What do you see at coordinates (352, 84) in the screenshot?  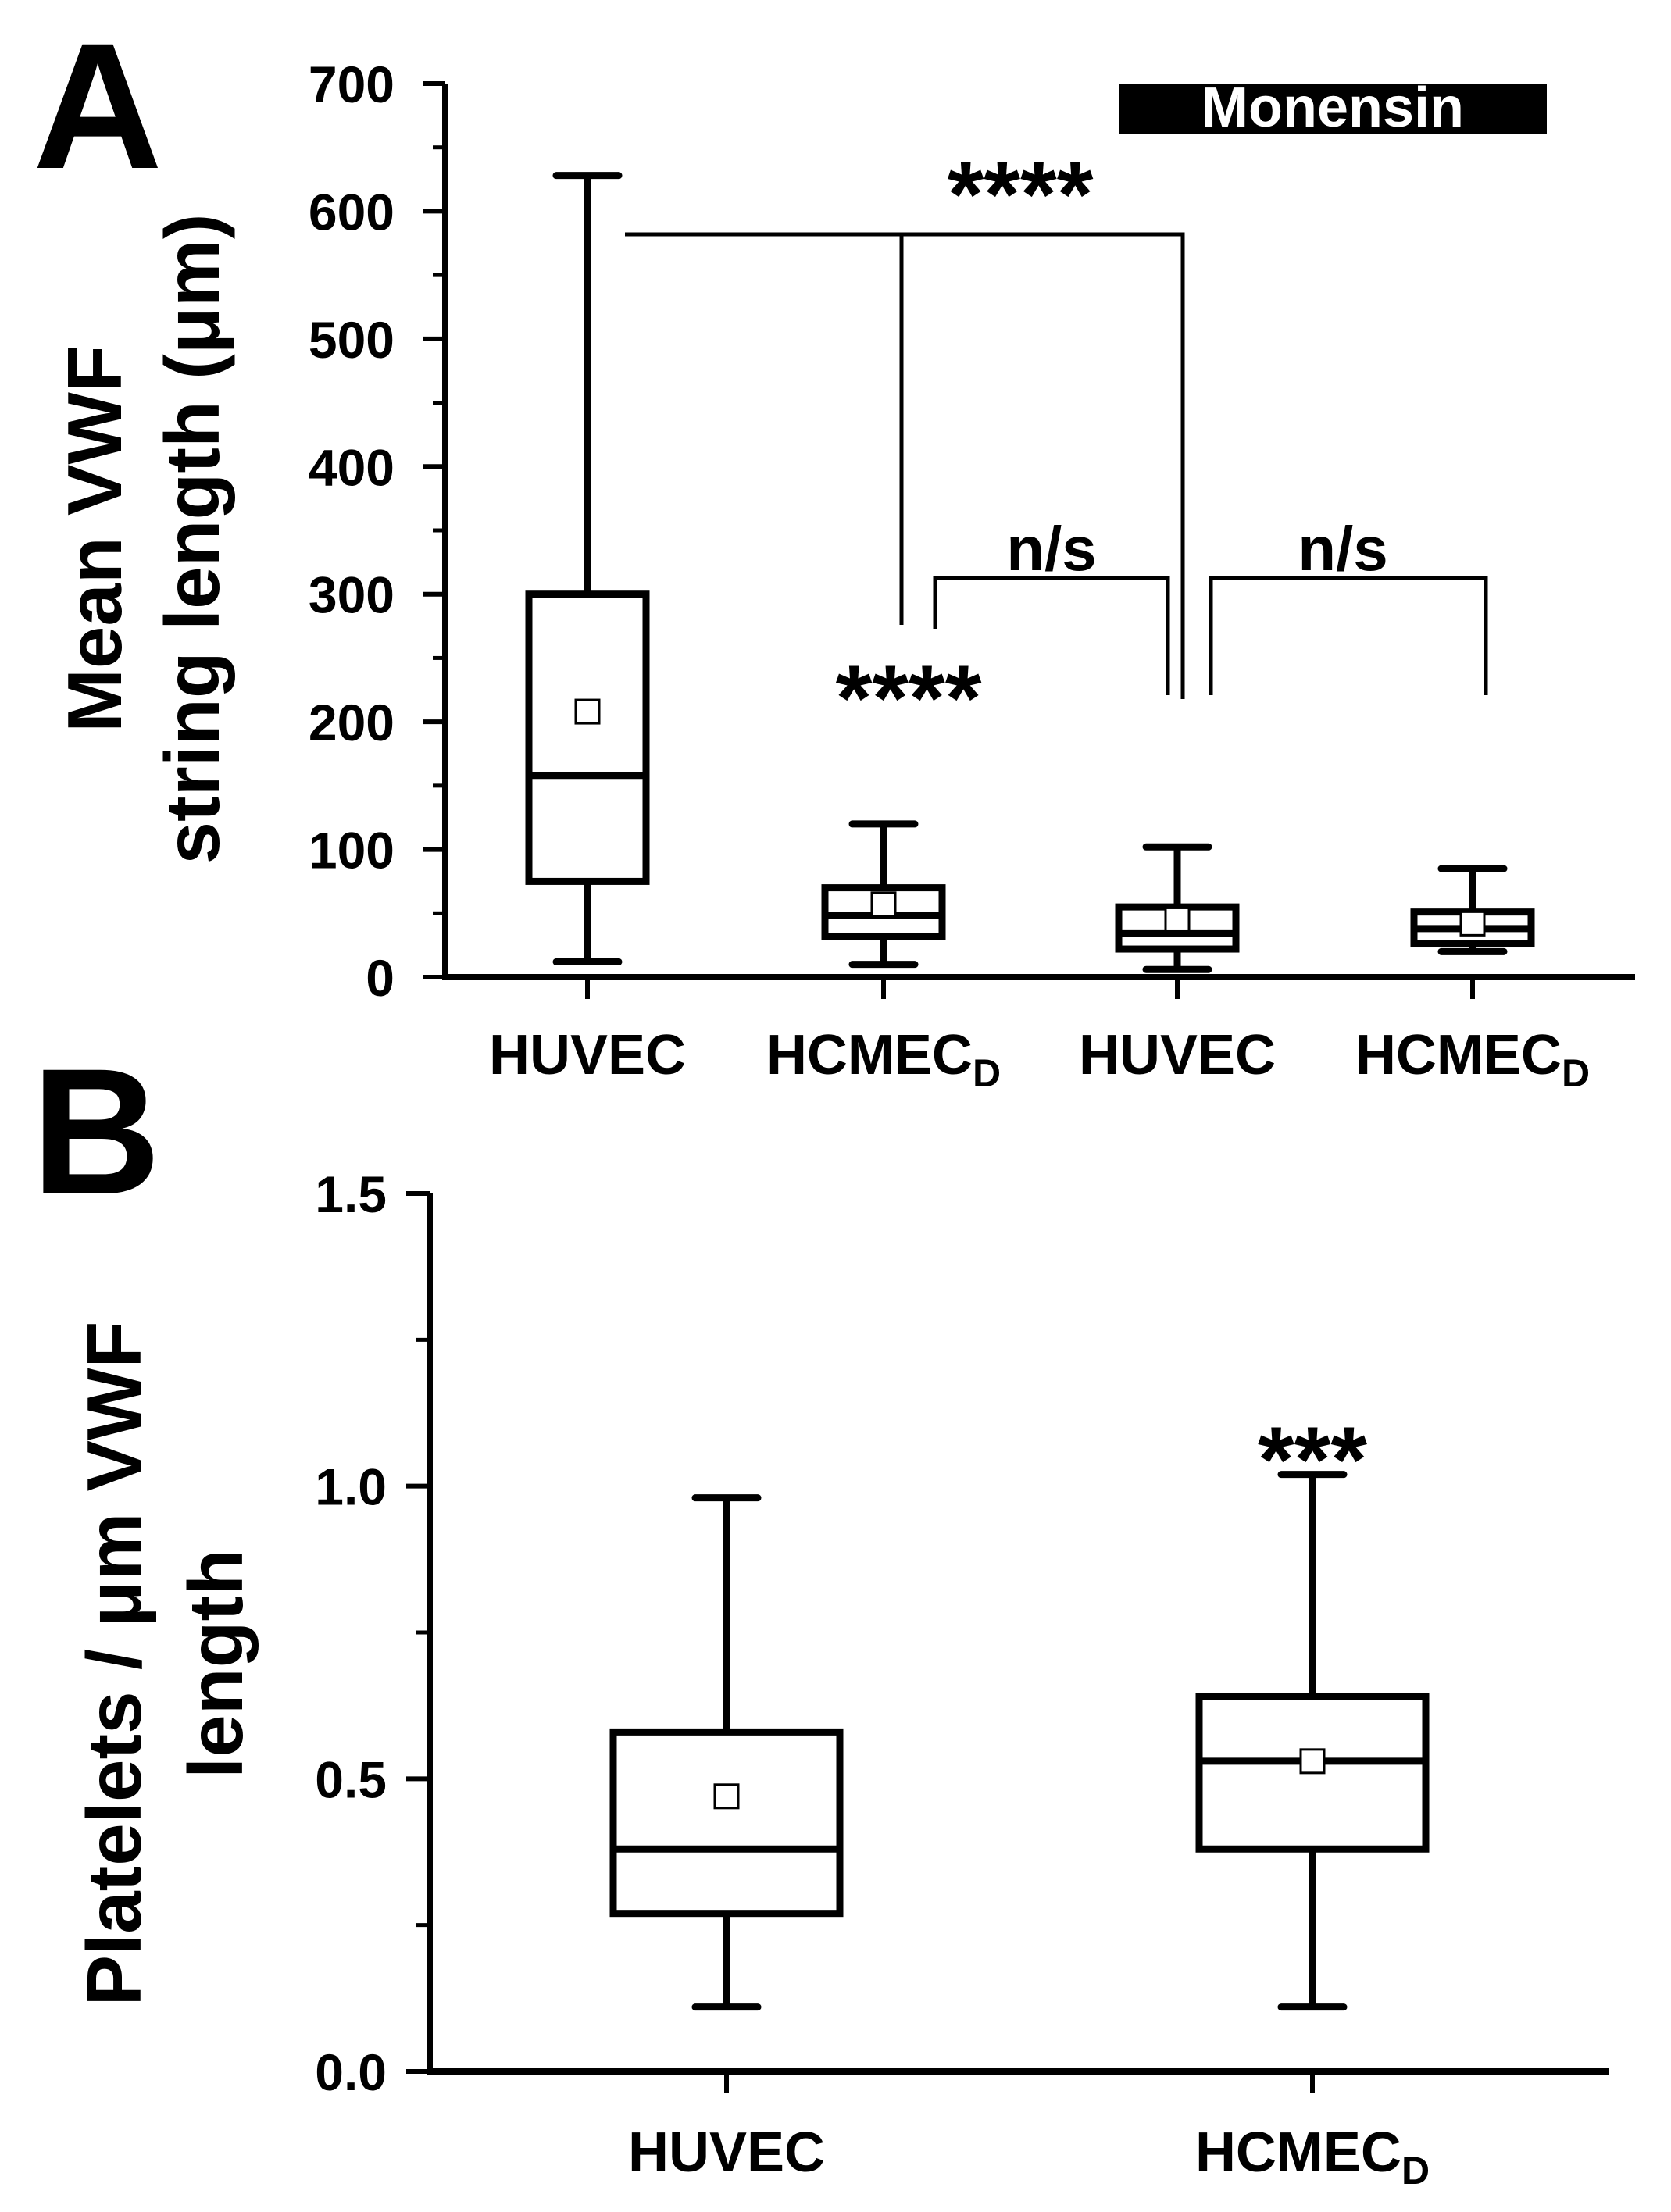 I see `y-tick-label: 700` at bounding box center [352, 84].